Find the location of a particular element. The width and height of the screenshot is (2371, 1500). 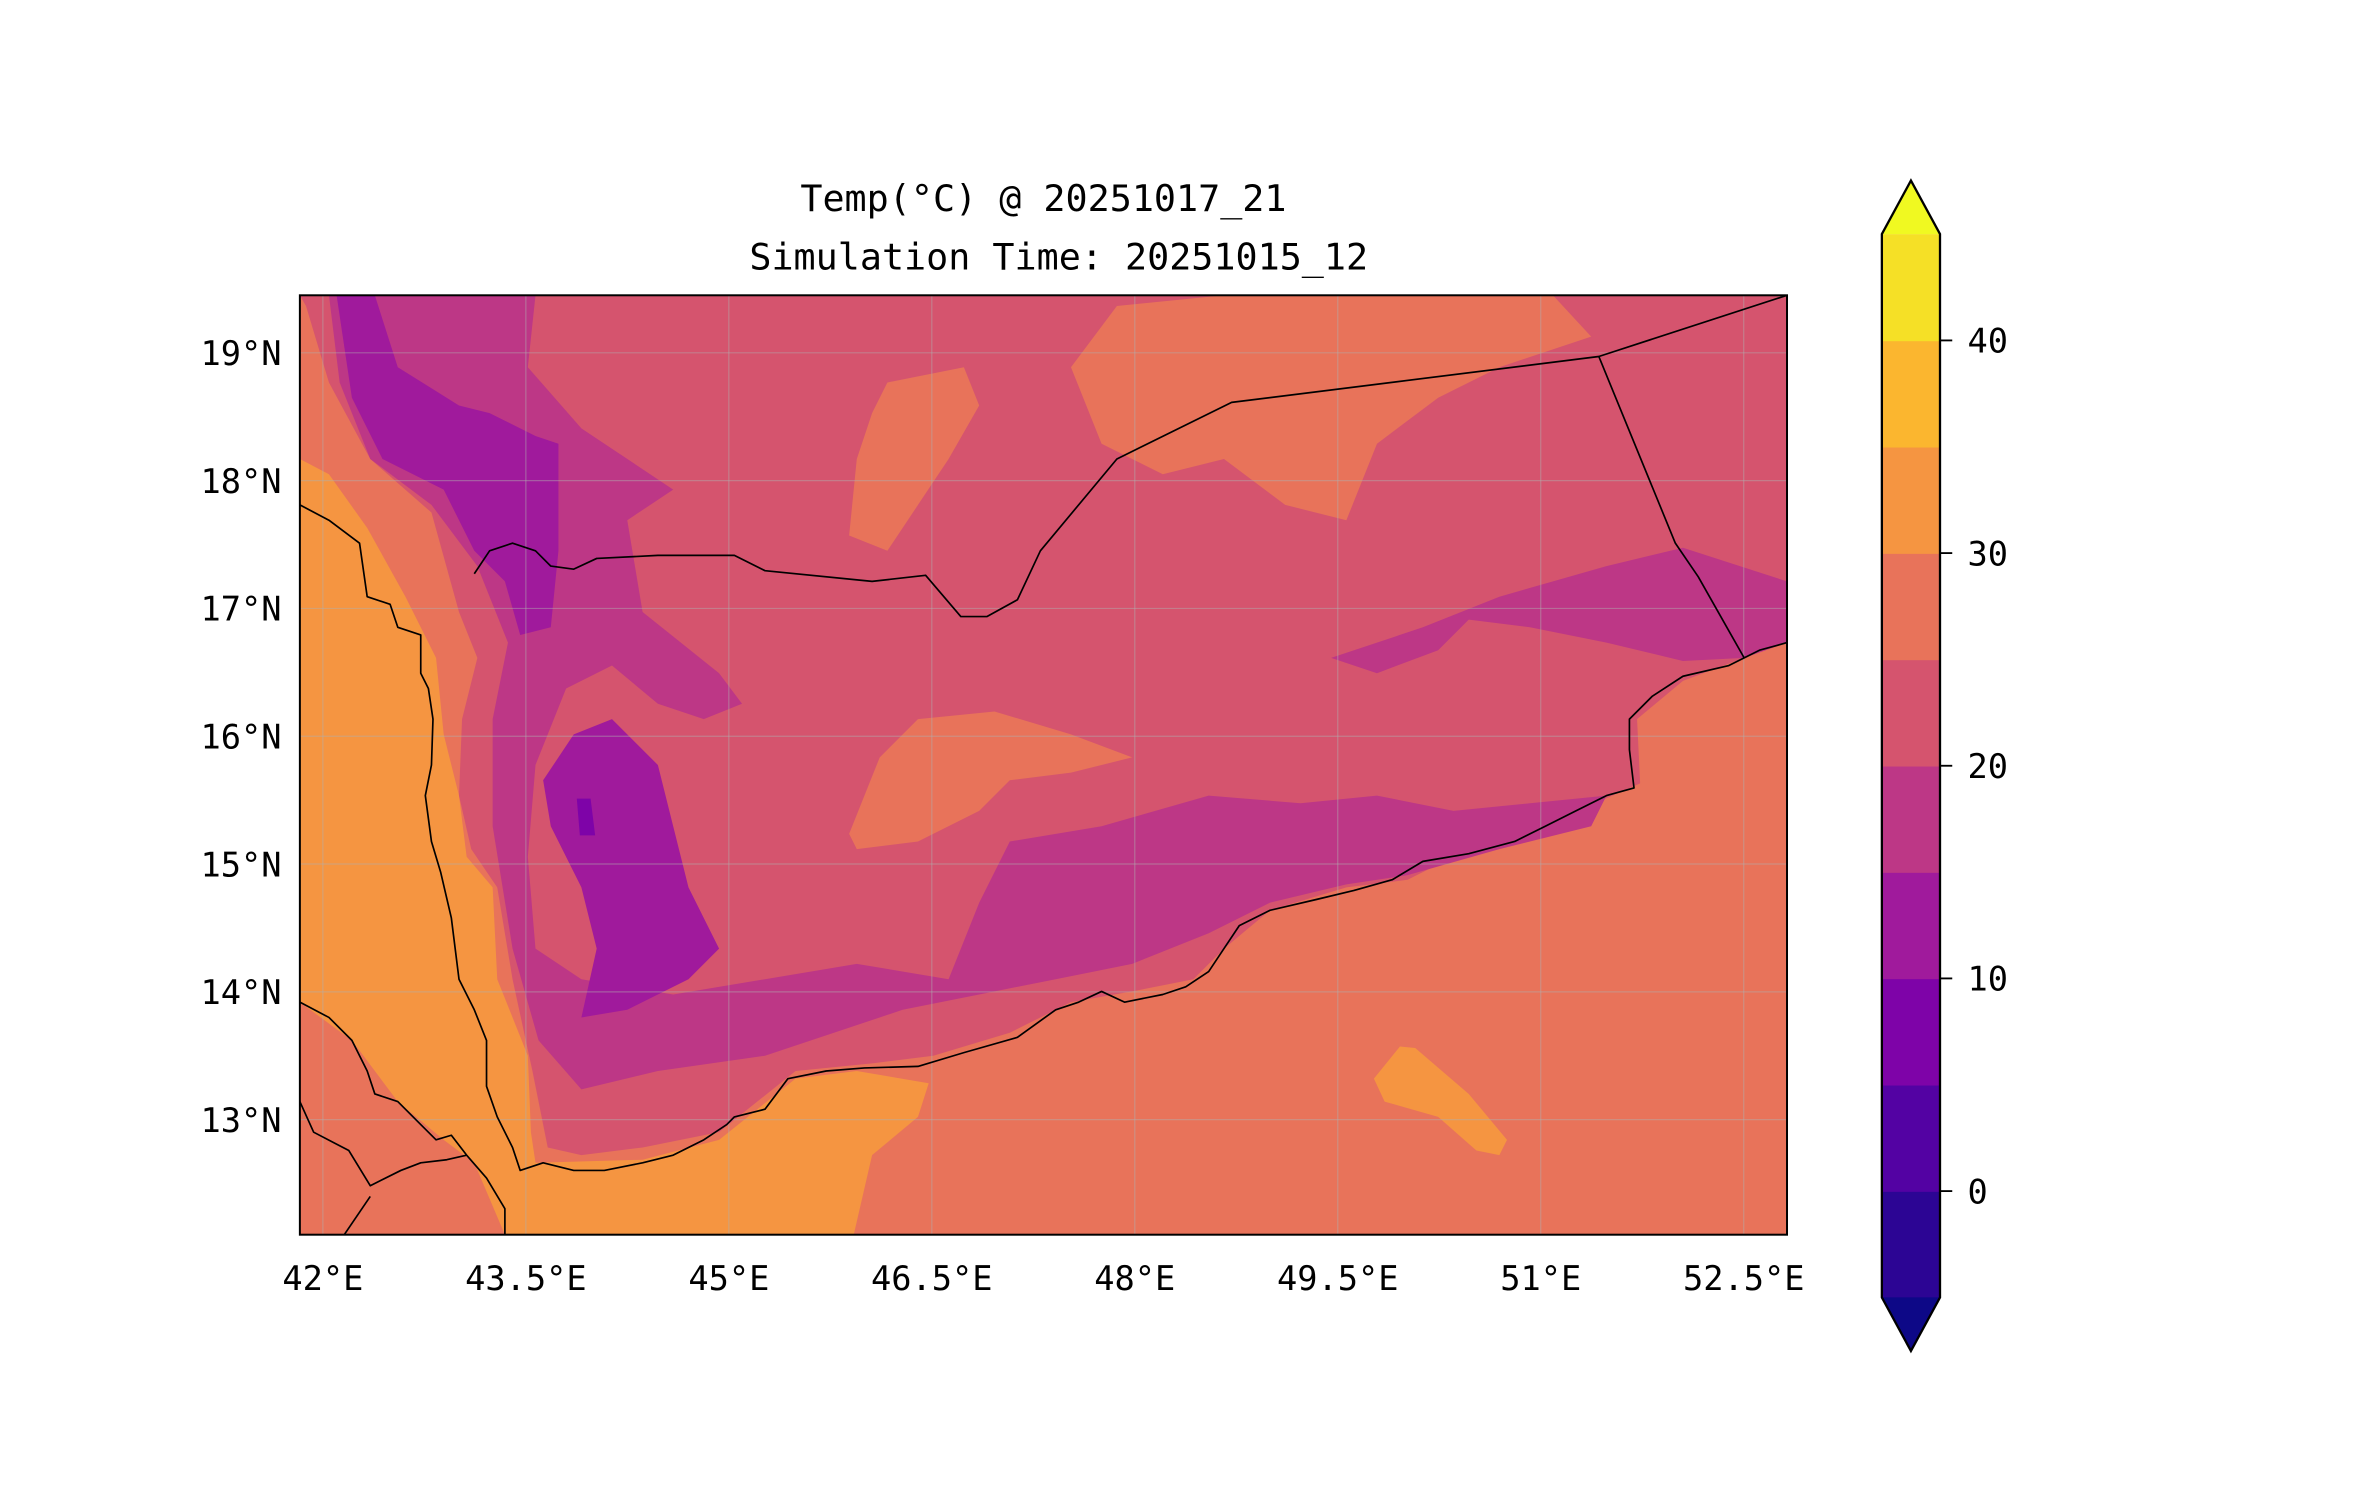

x-tick-label: 43.5°E is located at coordinates (526, 1278).